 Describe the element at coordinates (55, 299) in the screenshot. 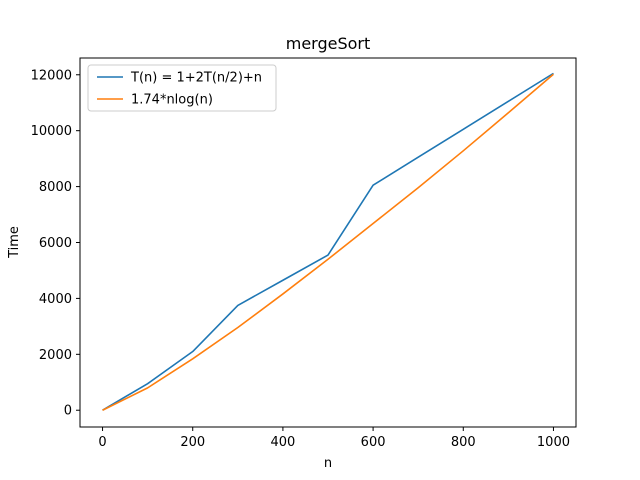

I see `y-tick-label: 4000` at that location.